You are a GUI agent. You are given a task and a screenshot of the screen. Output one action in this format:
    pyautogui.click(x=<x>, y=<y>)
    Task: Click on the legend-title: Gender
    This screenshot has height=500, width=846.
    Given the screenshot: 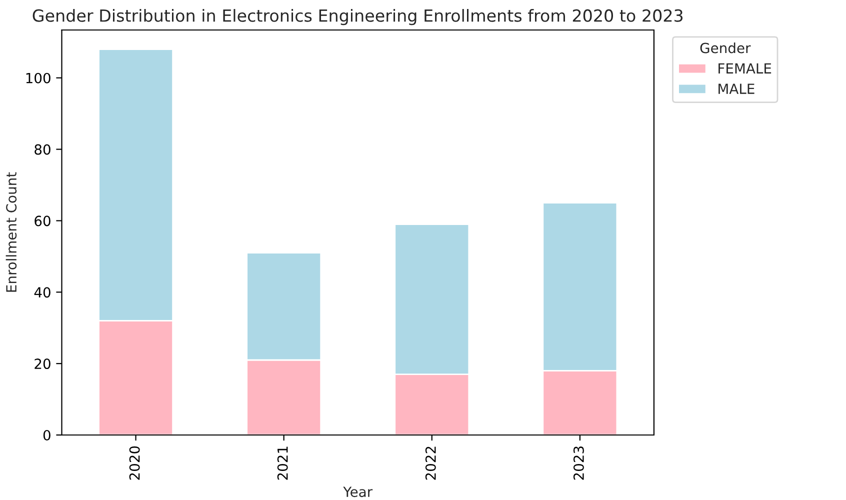 What is the action you would take?
    pyautogui.click(x=725, y=48)
    